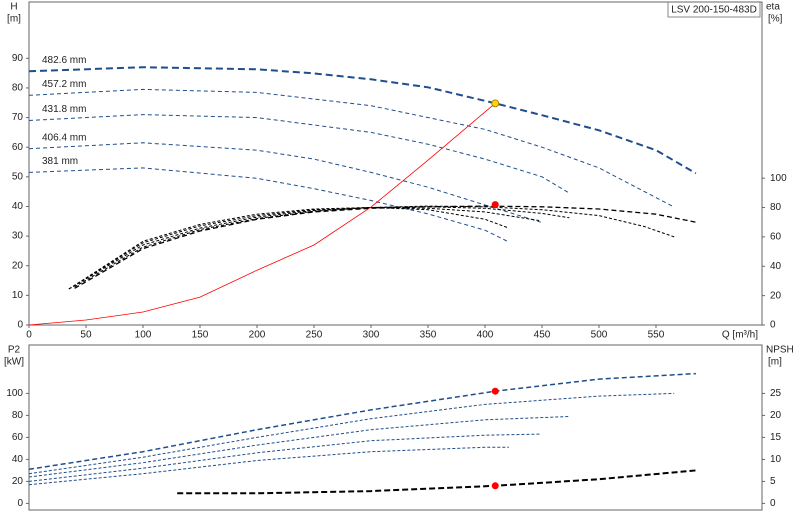  I want to click on x-tick-label: 550, so click(656, 335).